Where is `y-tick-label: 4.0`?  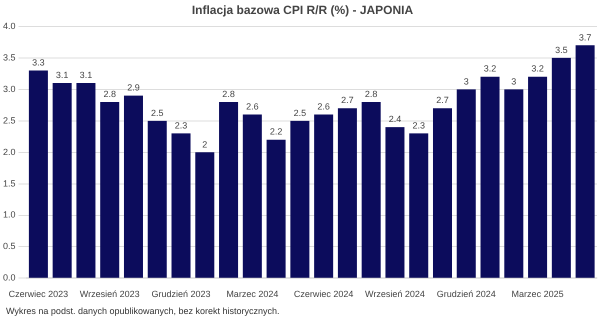 y-tick-label: 4.0 is located at coordinates (9, 25).